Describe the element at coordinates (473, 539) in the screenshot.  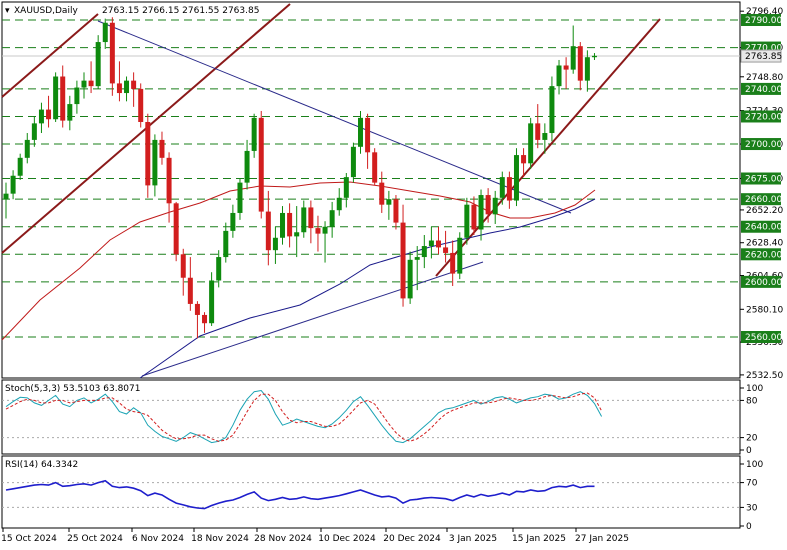
I see `x-tick-label: 3 Jan 2025` at that location.